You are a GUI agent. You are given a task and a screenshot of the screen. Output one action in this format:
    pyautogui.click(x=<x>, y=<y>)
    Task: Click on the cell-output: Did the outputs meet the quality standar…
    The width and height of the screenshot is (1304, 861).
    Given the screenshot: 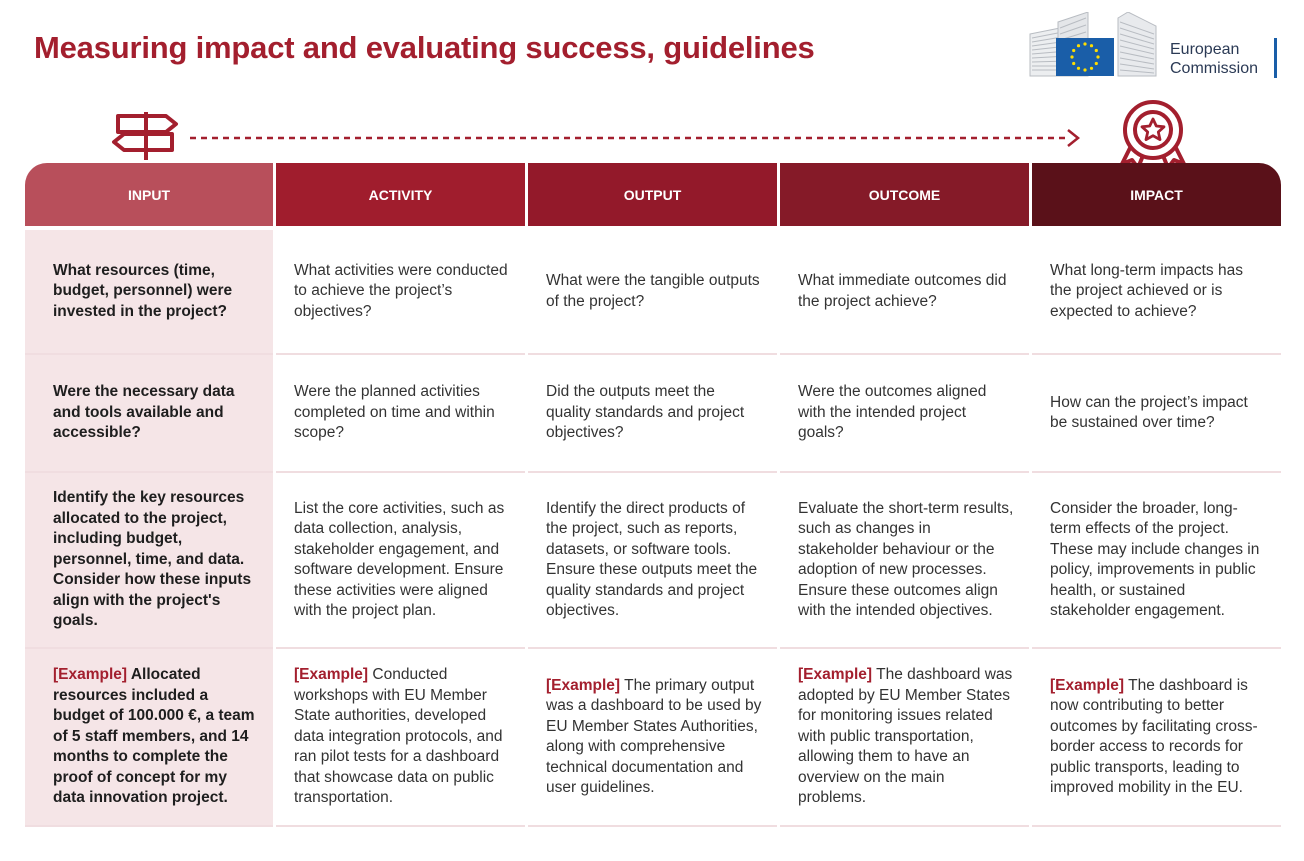 What is the action you would take?
    pyautogui.click(x=652, y=414)
    